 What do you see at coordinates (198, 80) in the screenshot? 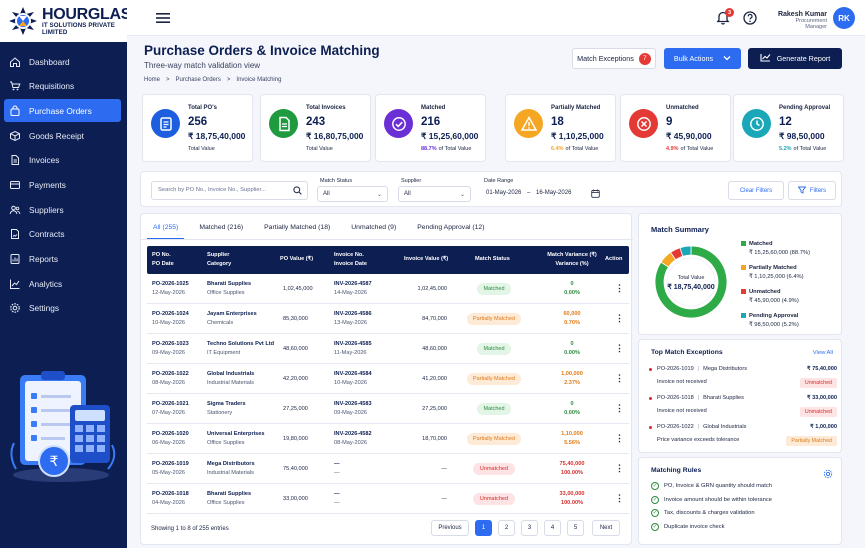
I see `breadcrumb-purchase-orders: Purchase Orders` at bounding box center [198, 80].